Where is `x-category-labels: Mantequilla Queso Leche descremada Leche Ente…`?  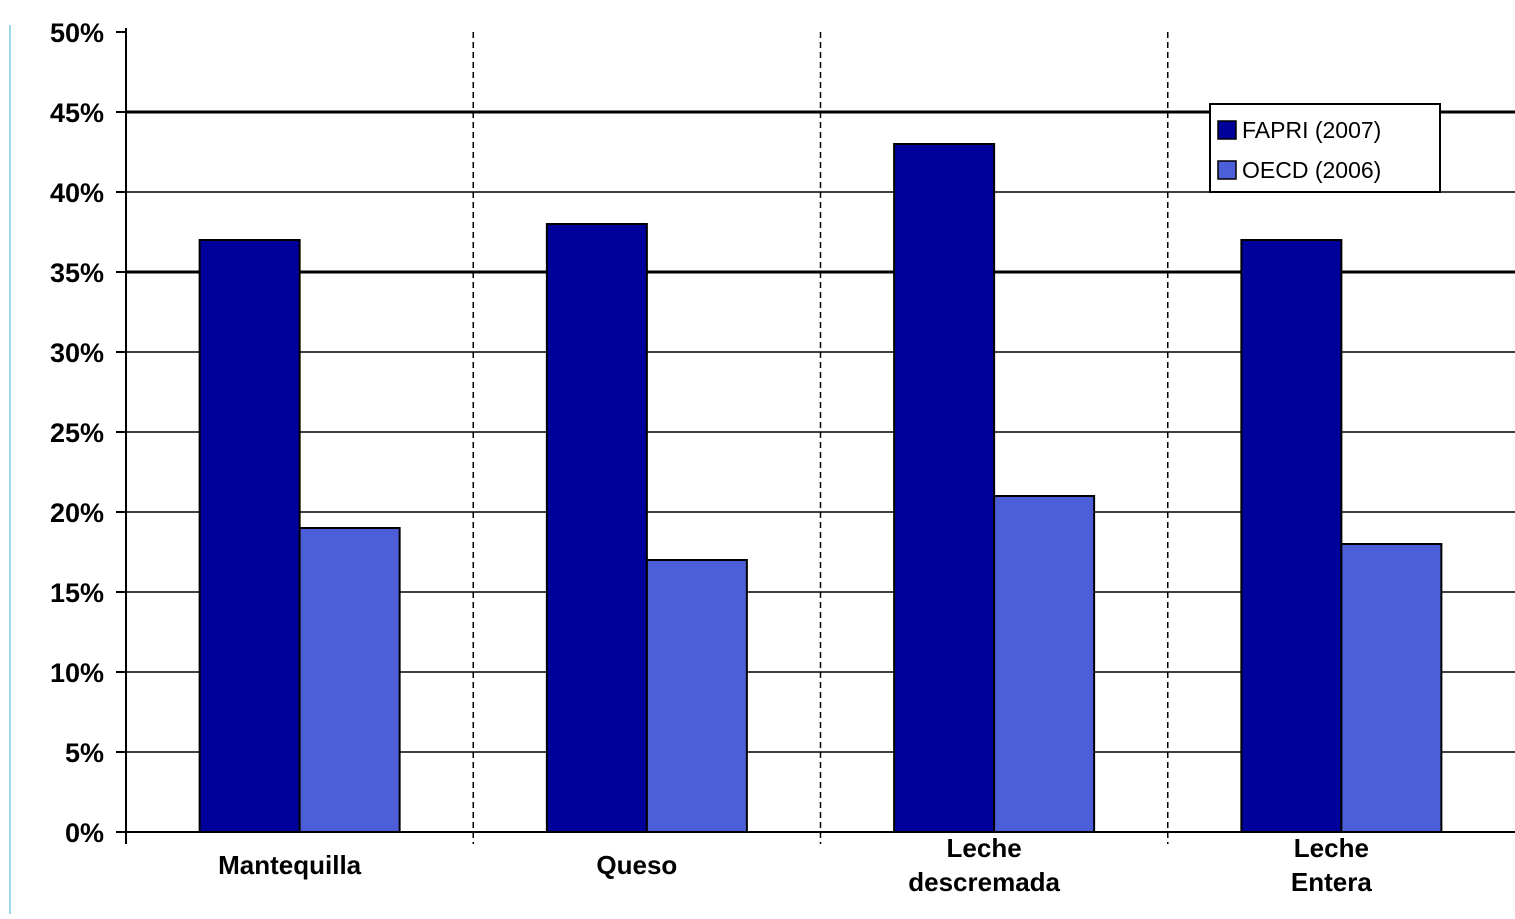 x-category-labels: Mantequilla Queso Leche descremada Leche Ente… is located at coordinates (795, 865).